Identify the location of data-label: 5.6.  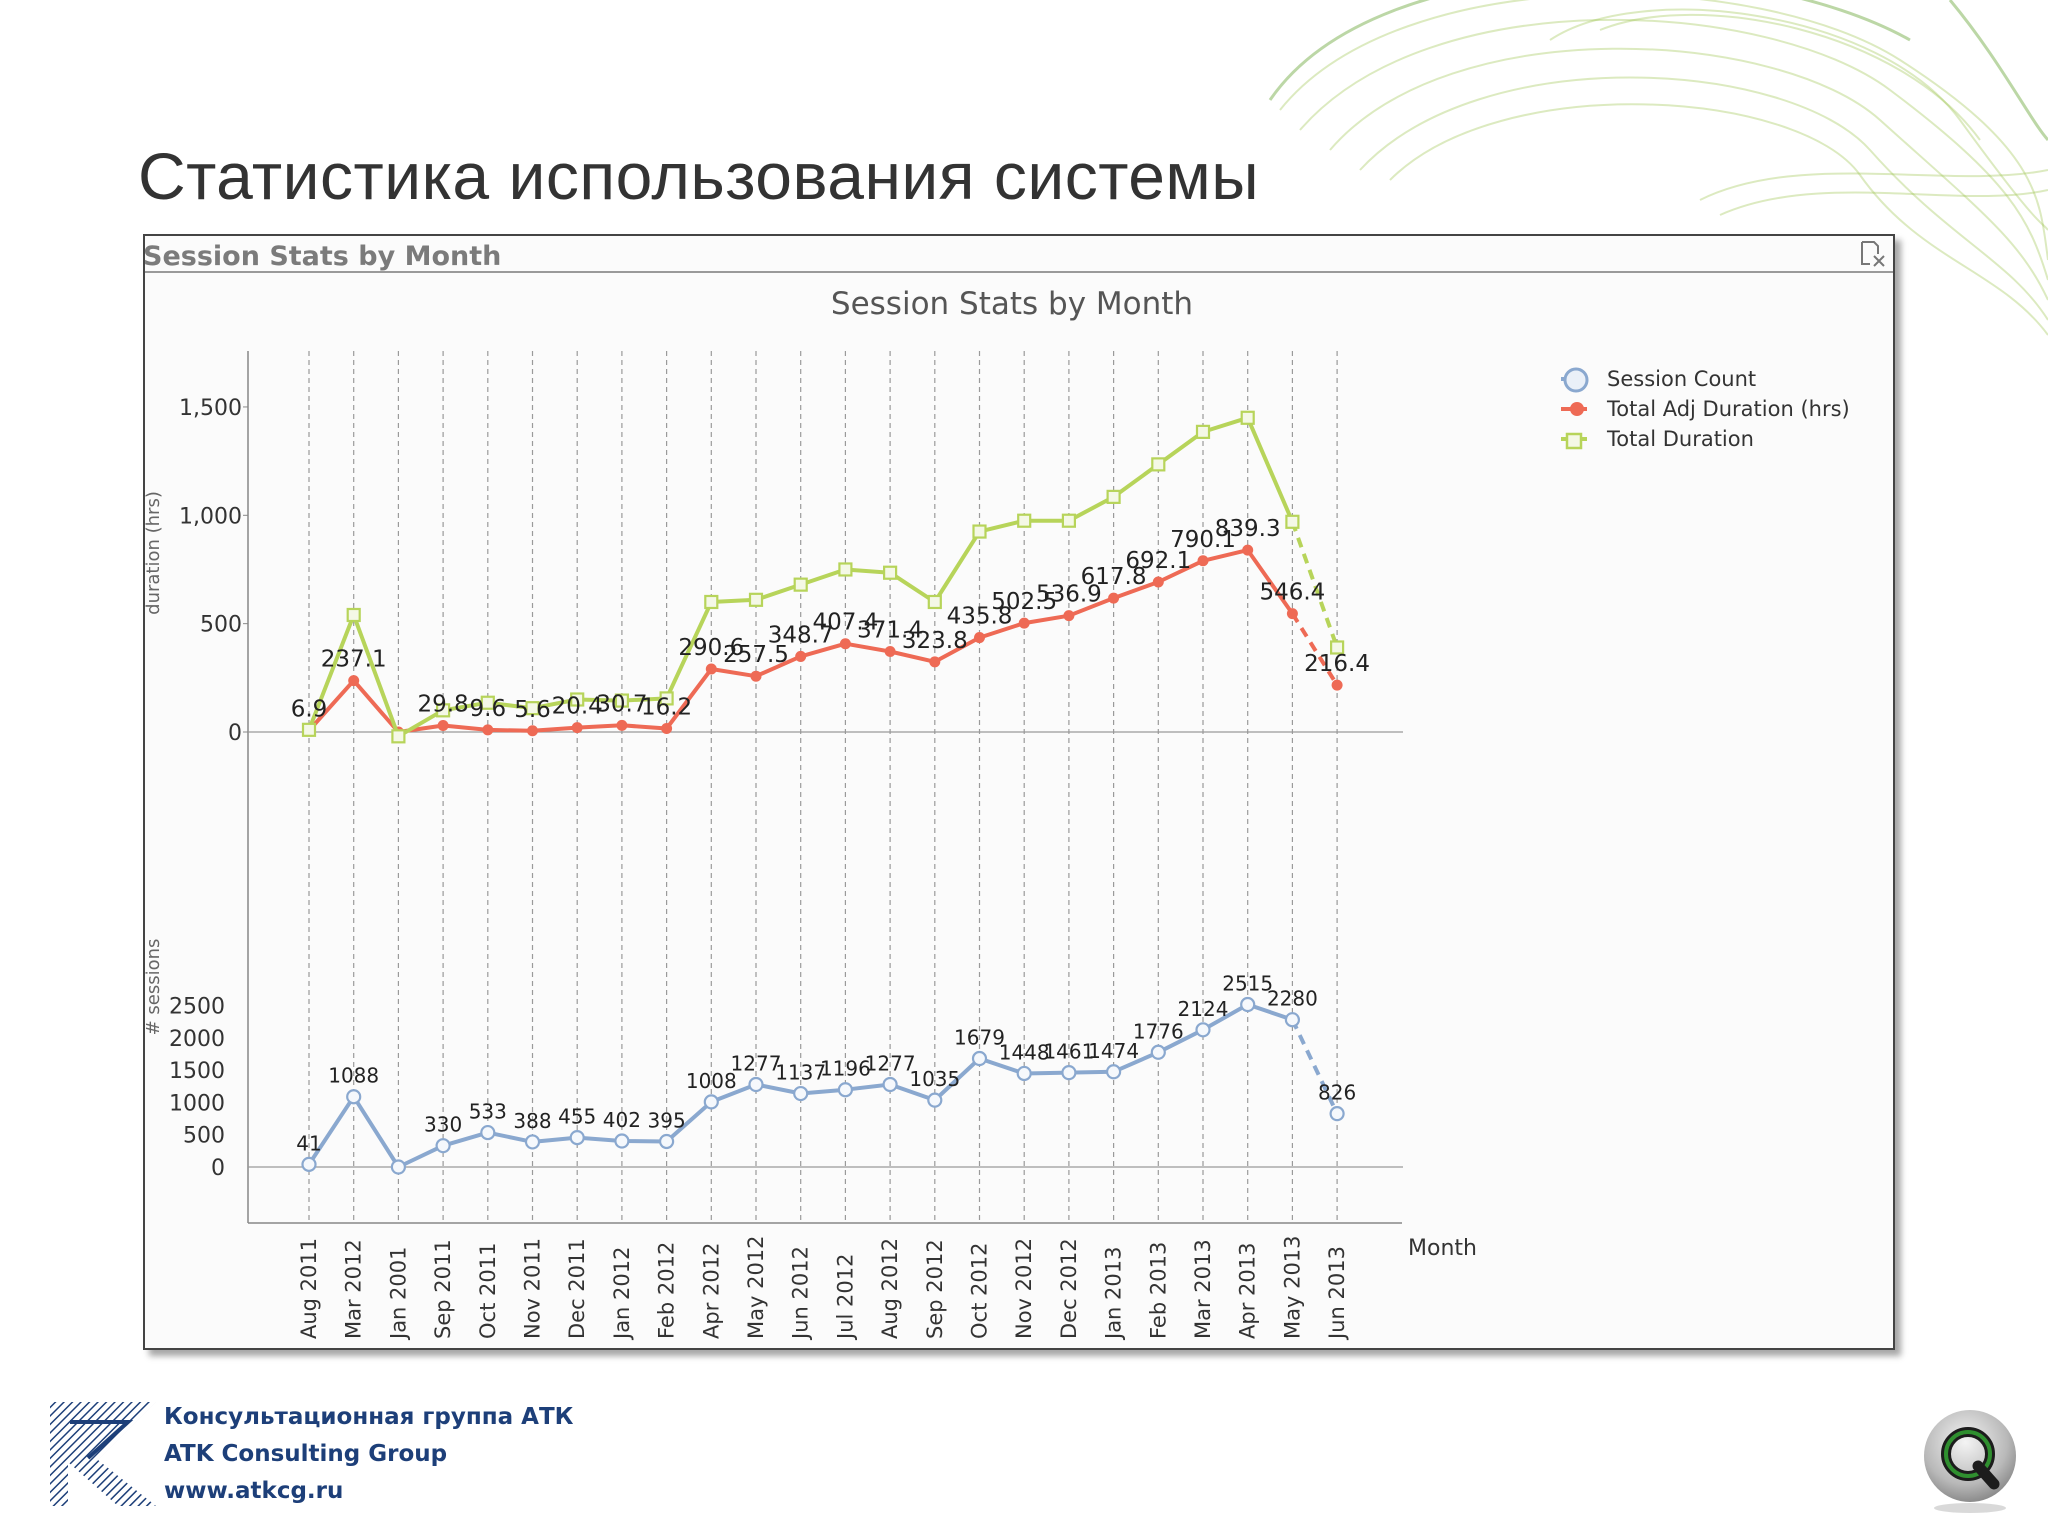
(532, 710).